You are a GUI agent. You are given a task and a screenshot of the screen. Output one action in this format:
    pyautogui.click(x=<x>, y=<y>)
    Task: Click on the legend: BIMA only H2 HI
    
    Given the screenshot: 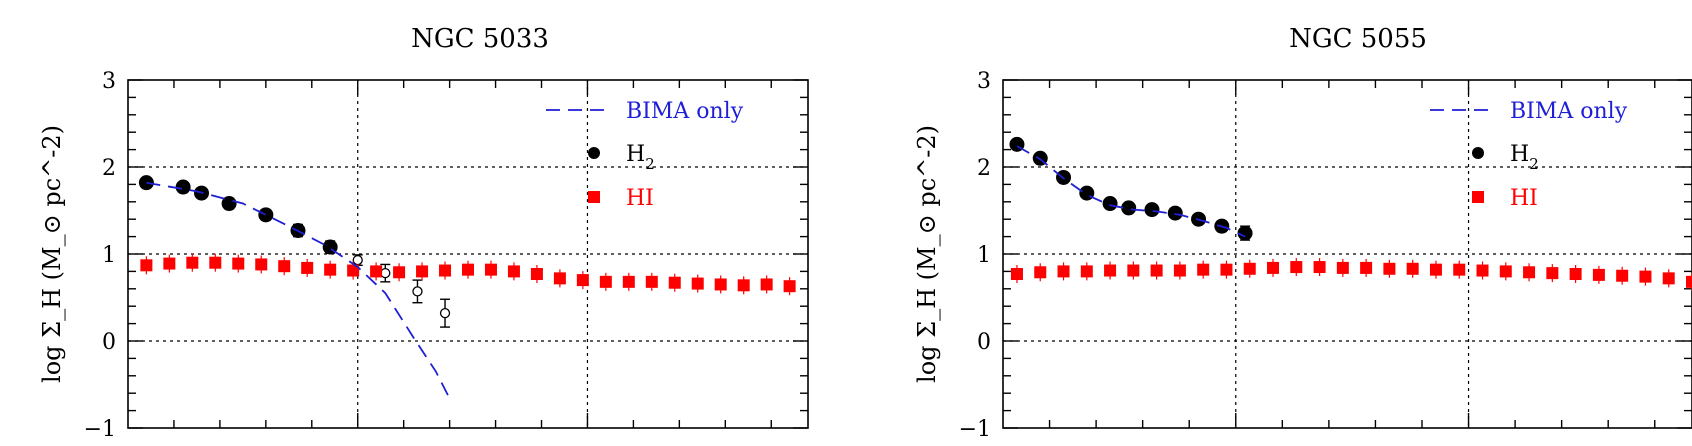 What is the action you would take?
    pyautogui.click(x=645, y=155)
    